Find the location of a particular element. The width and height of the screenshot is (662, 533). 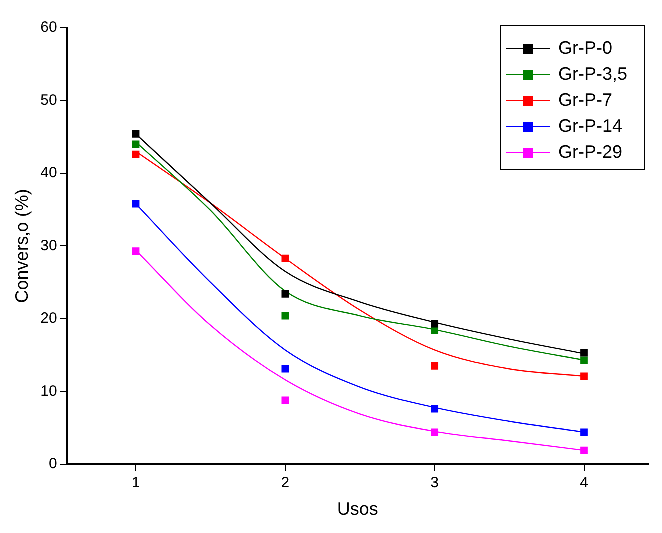

legend-label: Gr-P-7 is located at coordinates (585, 100).